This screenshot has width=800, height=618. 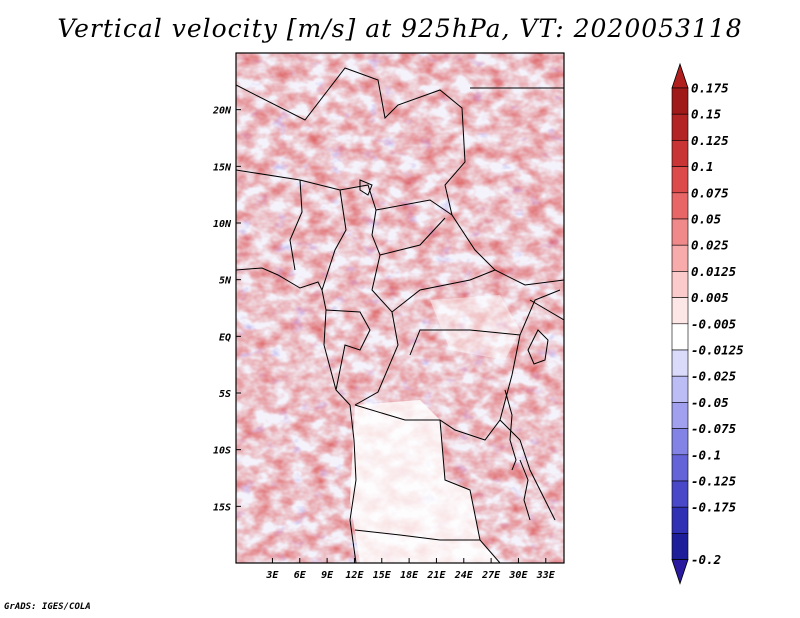 I want to click on colorbar-label: -0.1, so click(x=706, y=454).